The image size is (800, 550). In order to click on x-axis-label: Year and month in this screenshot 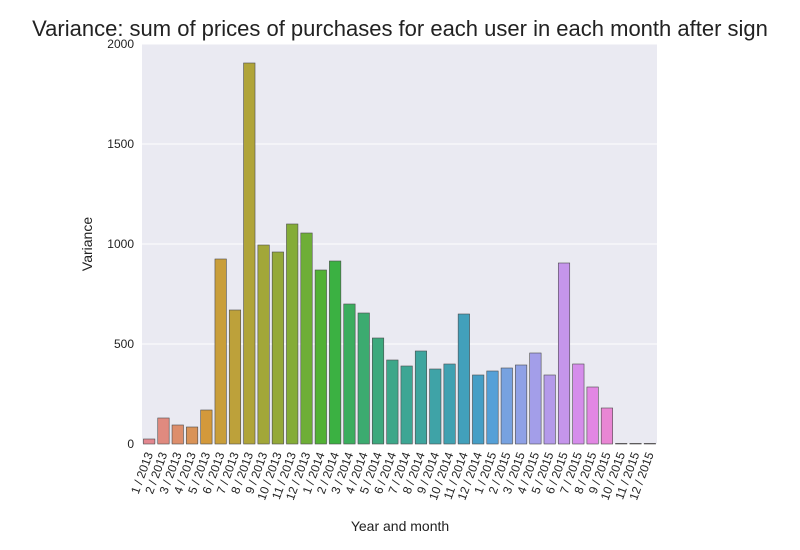, I will do `click(400, 526)`.